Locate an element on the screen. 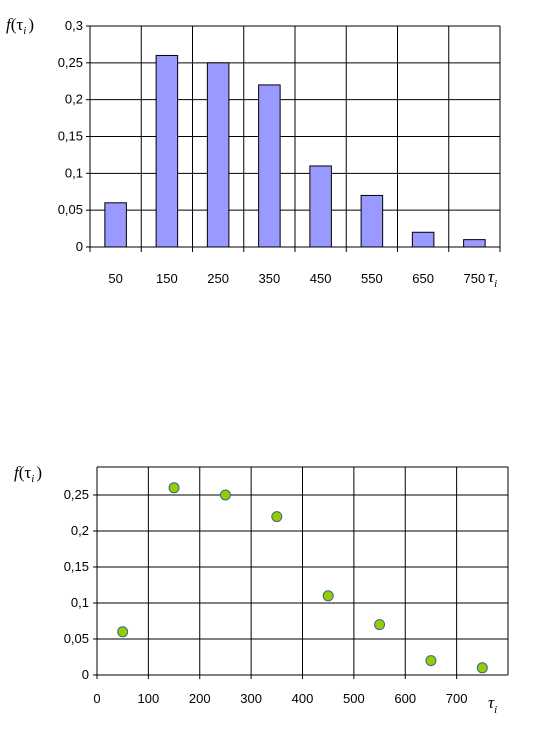 The width and height of the screenshot is (535, 747). bar-chart-y-tick-label: 0,15 is located at coordinates (70, 136).